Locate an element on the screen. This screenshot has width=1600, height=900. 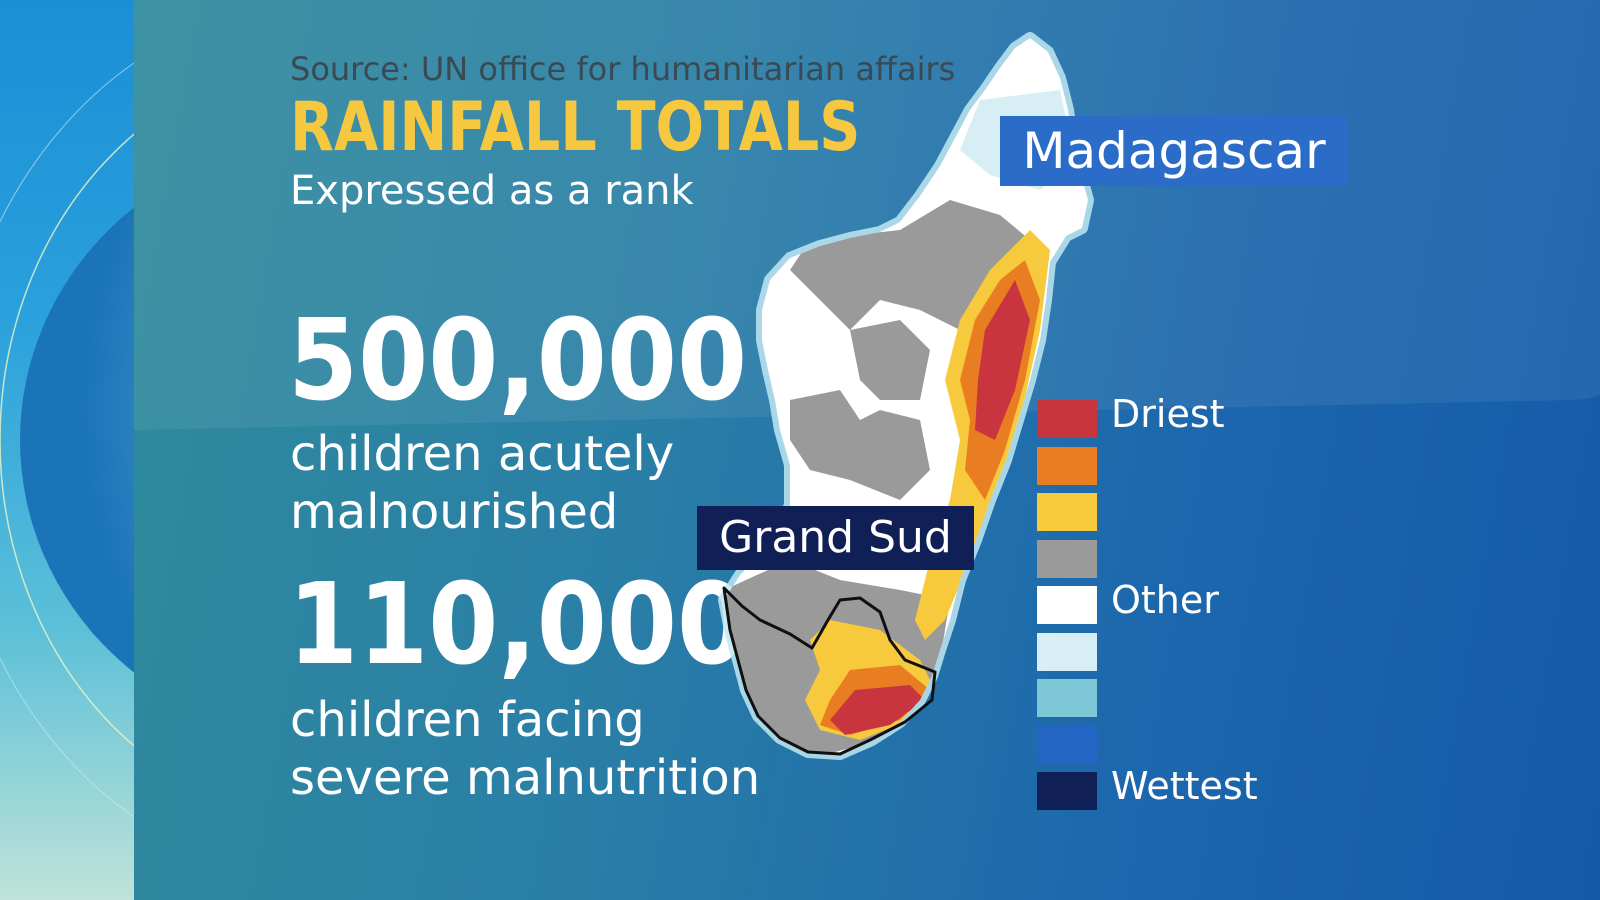
region-label: Grand Sud is located at coordinates (835, 538).